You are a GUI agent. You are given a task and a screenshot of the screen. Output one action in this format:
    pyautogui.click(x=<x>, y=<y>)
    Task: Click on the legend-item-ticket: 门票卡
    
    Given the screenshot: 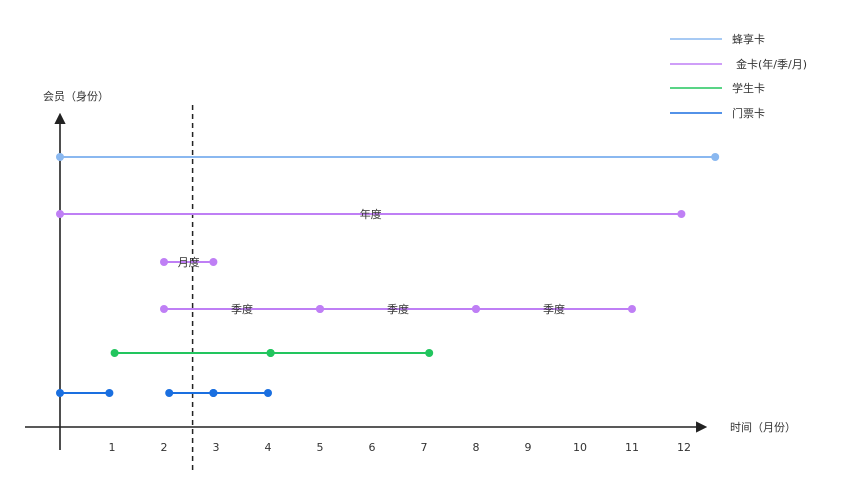 What is the action you would take?
    pyautogui.click(x=717, y=113)
    